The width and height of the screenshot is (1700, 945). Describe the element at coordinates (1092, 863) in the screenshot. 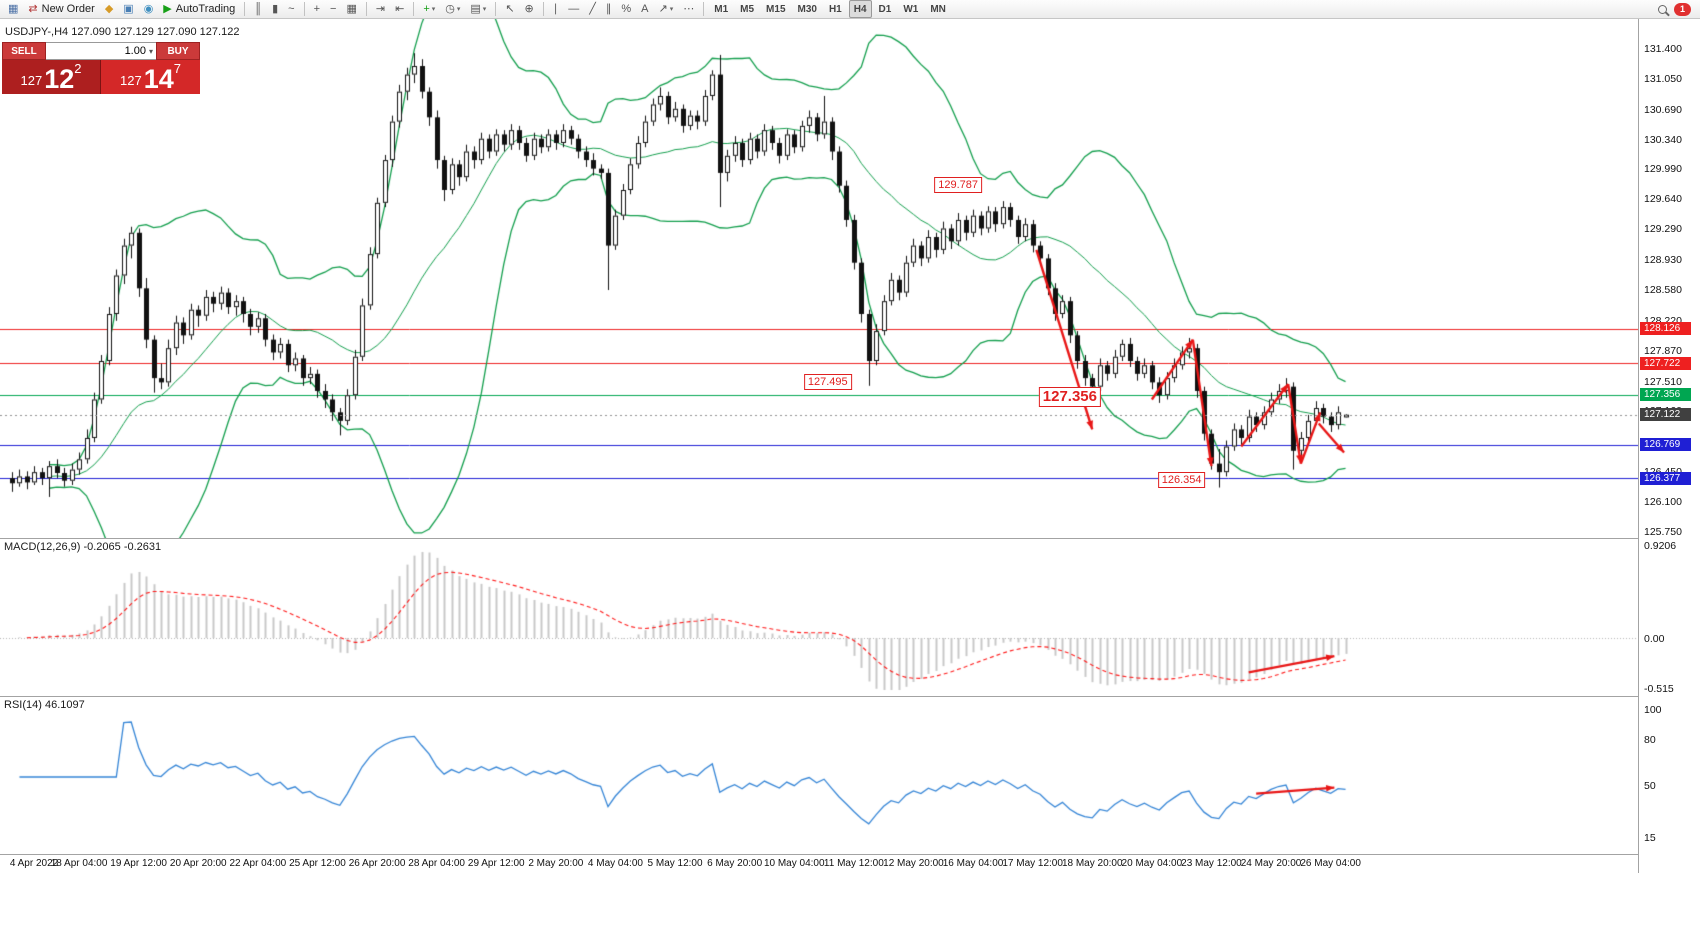

I see `time-axis-label: 18 May 20:00` at that location.